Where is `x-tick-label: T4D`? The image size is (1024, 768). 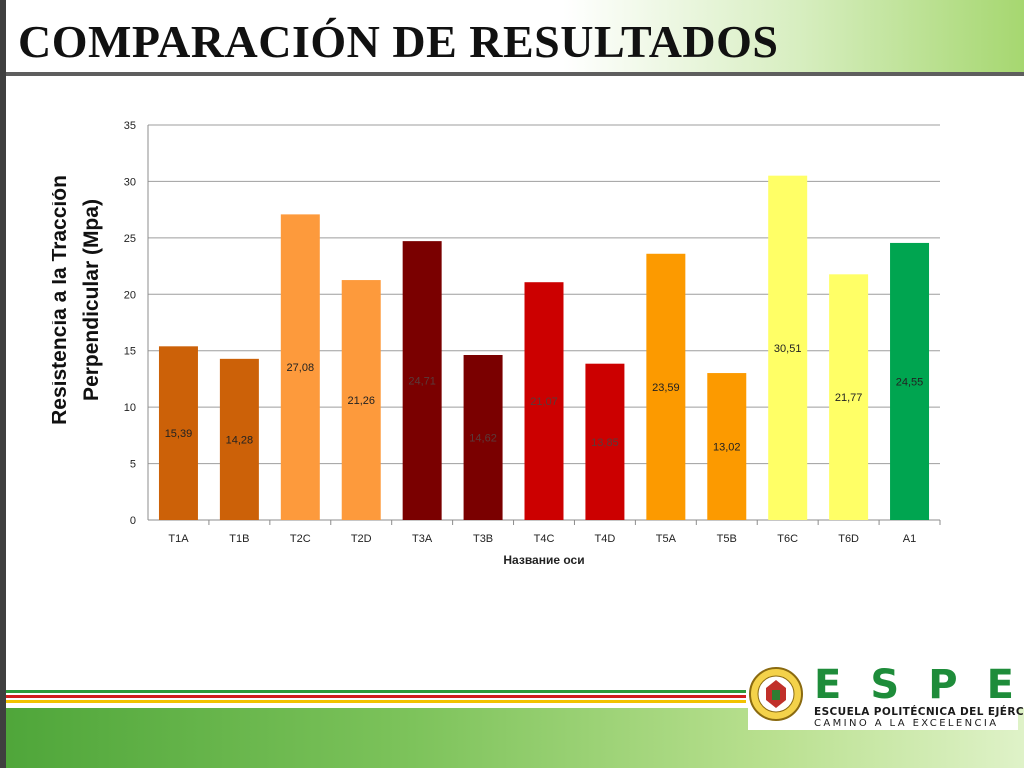 x-tick-label: T4D is located at coordinates (605, 539).